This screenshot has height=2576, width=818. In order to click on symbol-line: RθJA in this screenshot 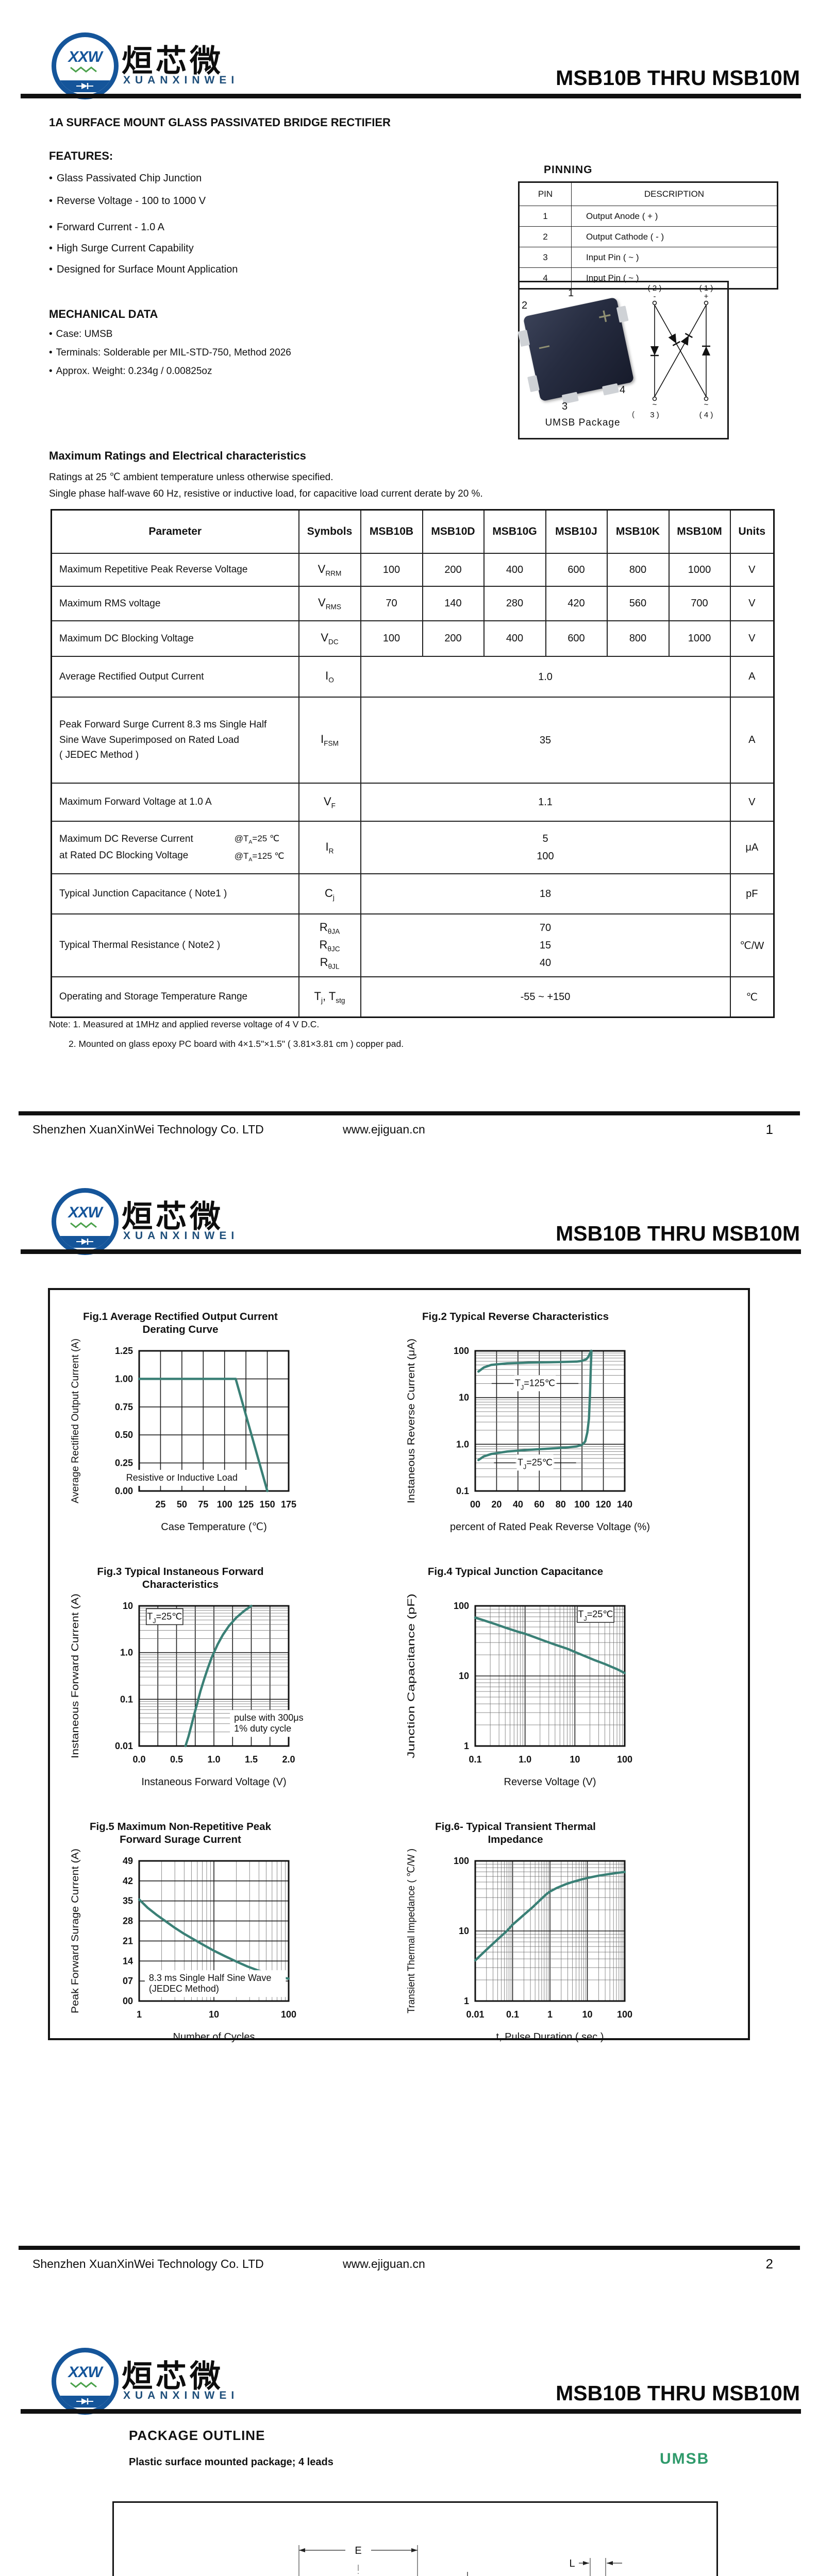, I will do `click(329, 928)`.